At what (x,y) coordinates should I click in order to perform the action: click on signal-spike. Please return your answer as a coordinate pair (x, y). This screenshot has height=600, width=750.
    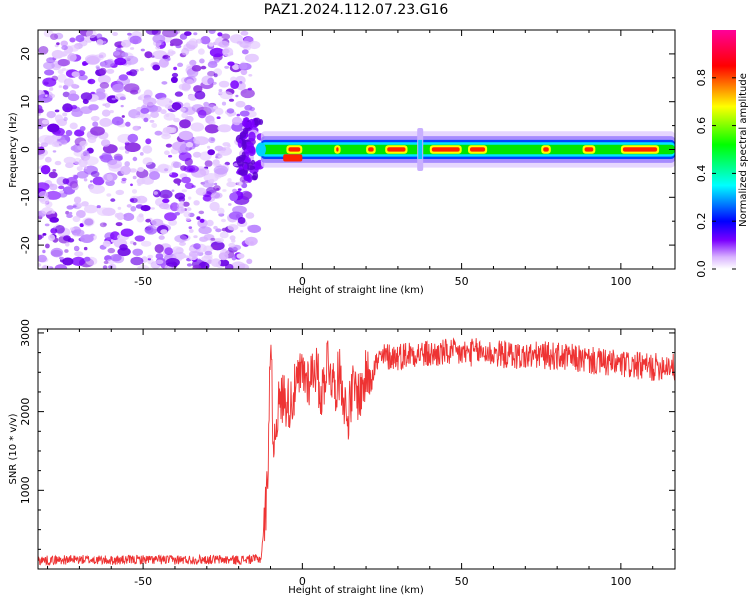
    Looking at the image, I should click on (420, 149).